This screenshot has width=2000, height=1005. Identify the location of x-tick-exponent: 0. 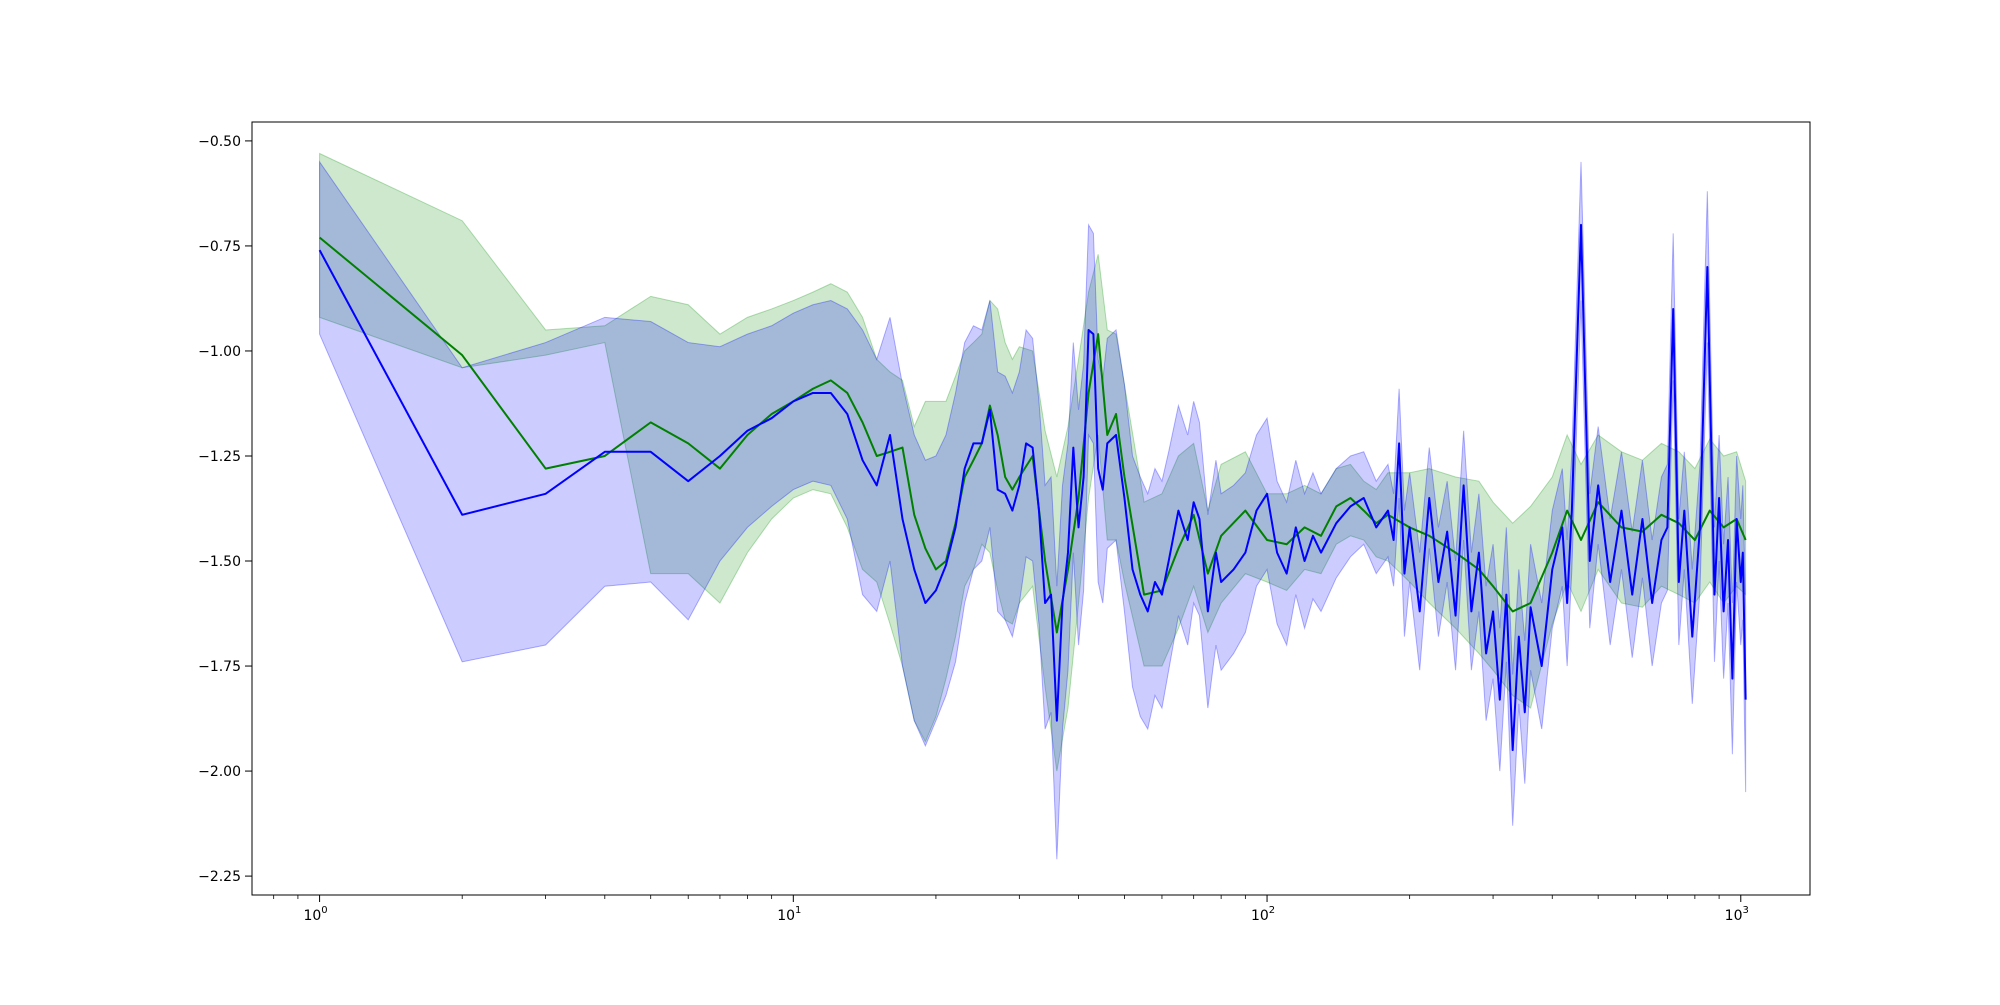
(324, 910).